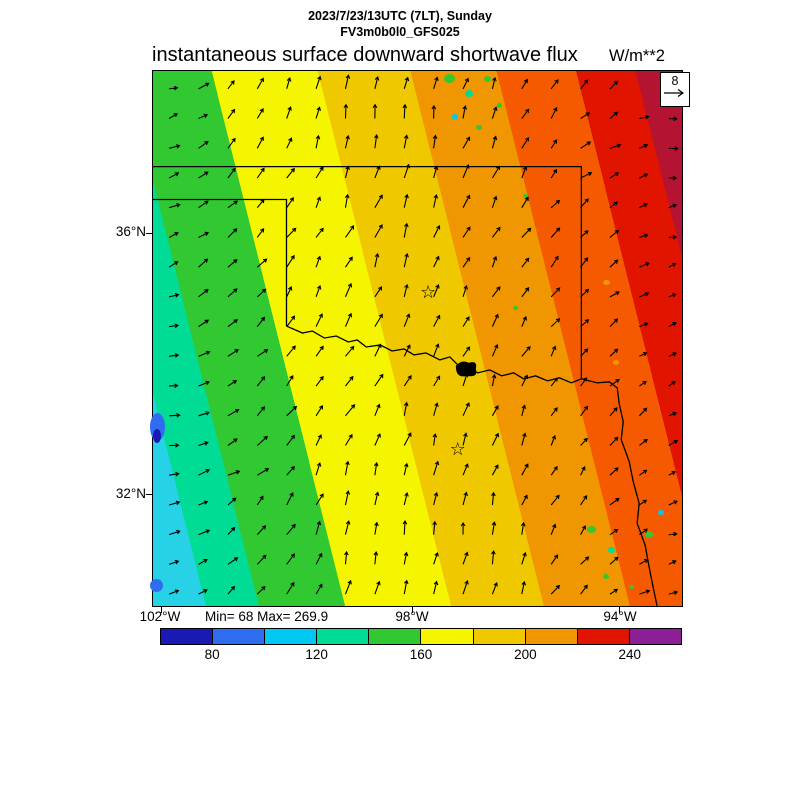  Describe the element at coordinates (267, 616) in the screenshot. I see `minmax-stats: Min= 68 Max= 269.9` at that location.